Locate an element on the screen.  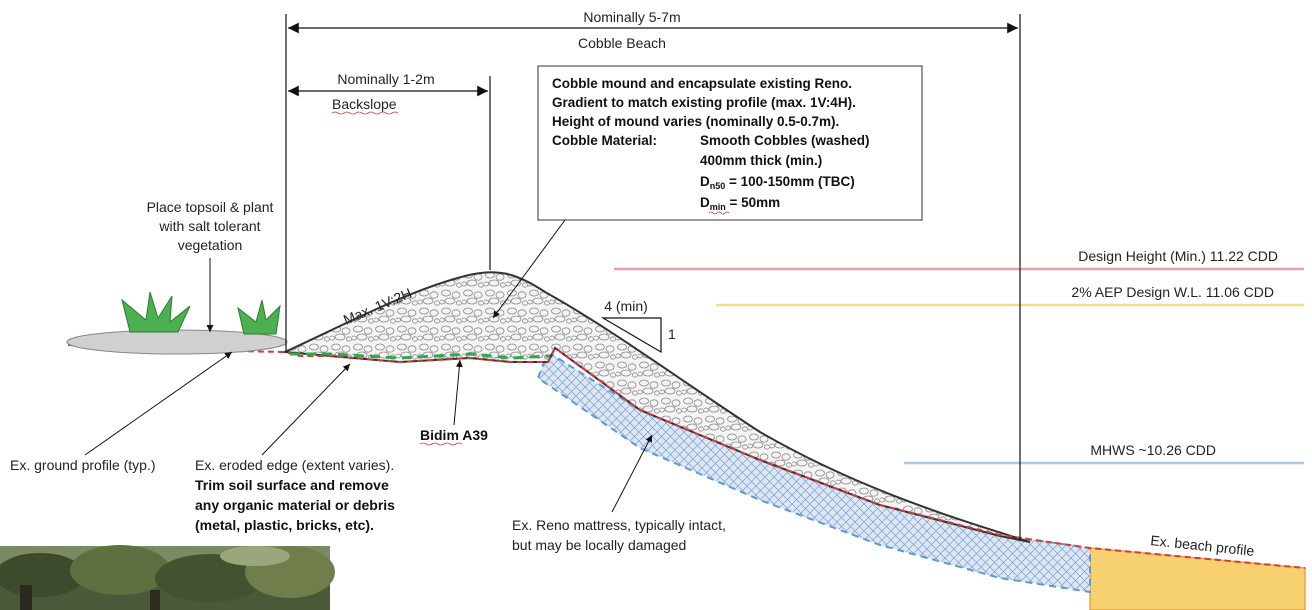
bidim-underline is located at coordinates (441, 444).